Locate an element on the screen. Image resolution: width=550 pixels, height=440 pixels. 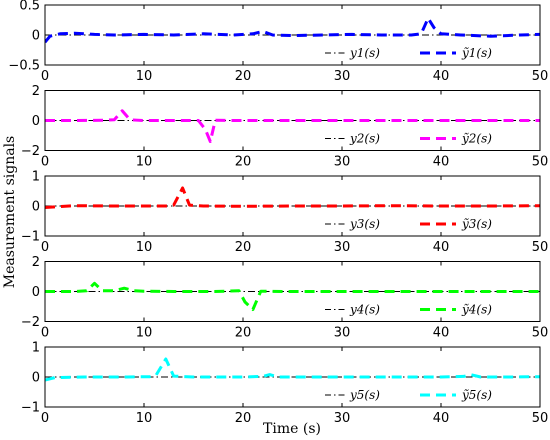
panel-5-x-tick-label: 30 is located at coordinates (342, 418).